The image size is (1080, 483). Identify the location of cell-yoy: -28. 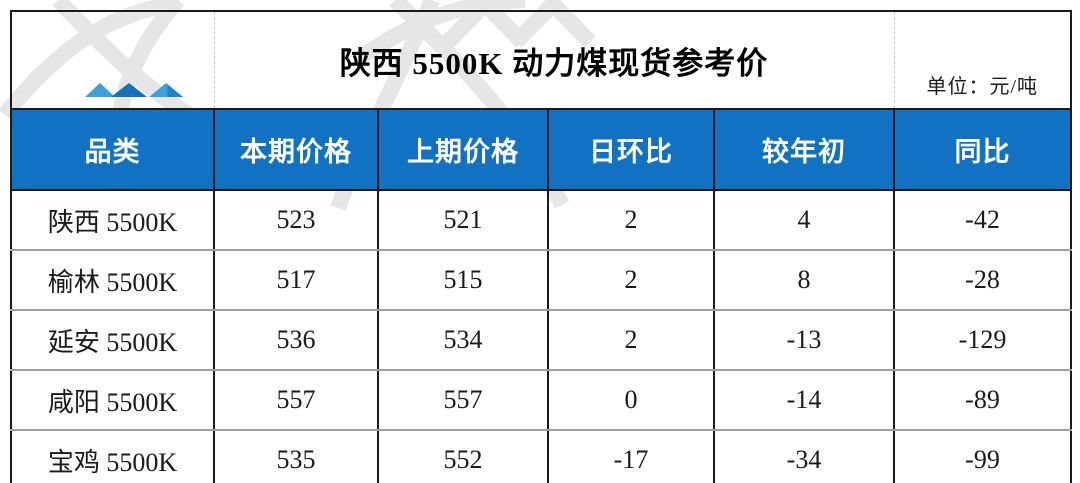
(982, 280).